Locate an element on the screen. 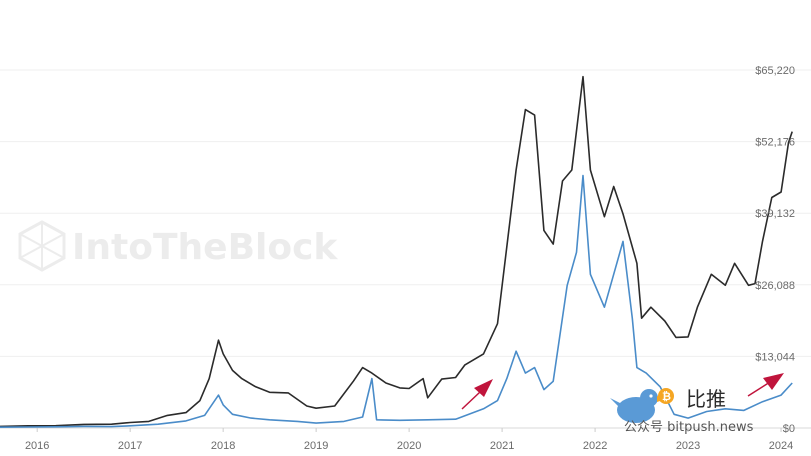 The height and width of the screenshot is (456, 811). bitcoin-icon: ₿ is located at coordinates (666, 396).